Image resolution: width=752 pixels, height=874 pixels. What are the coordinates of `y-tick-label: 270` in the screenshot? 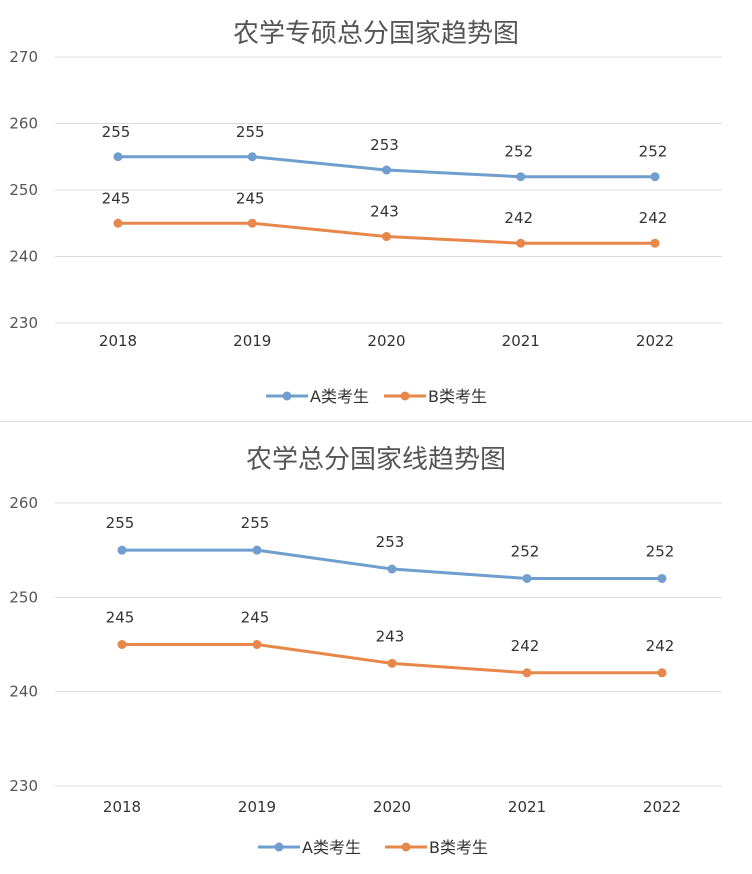 It's located at (23, 57).